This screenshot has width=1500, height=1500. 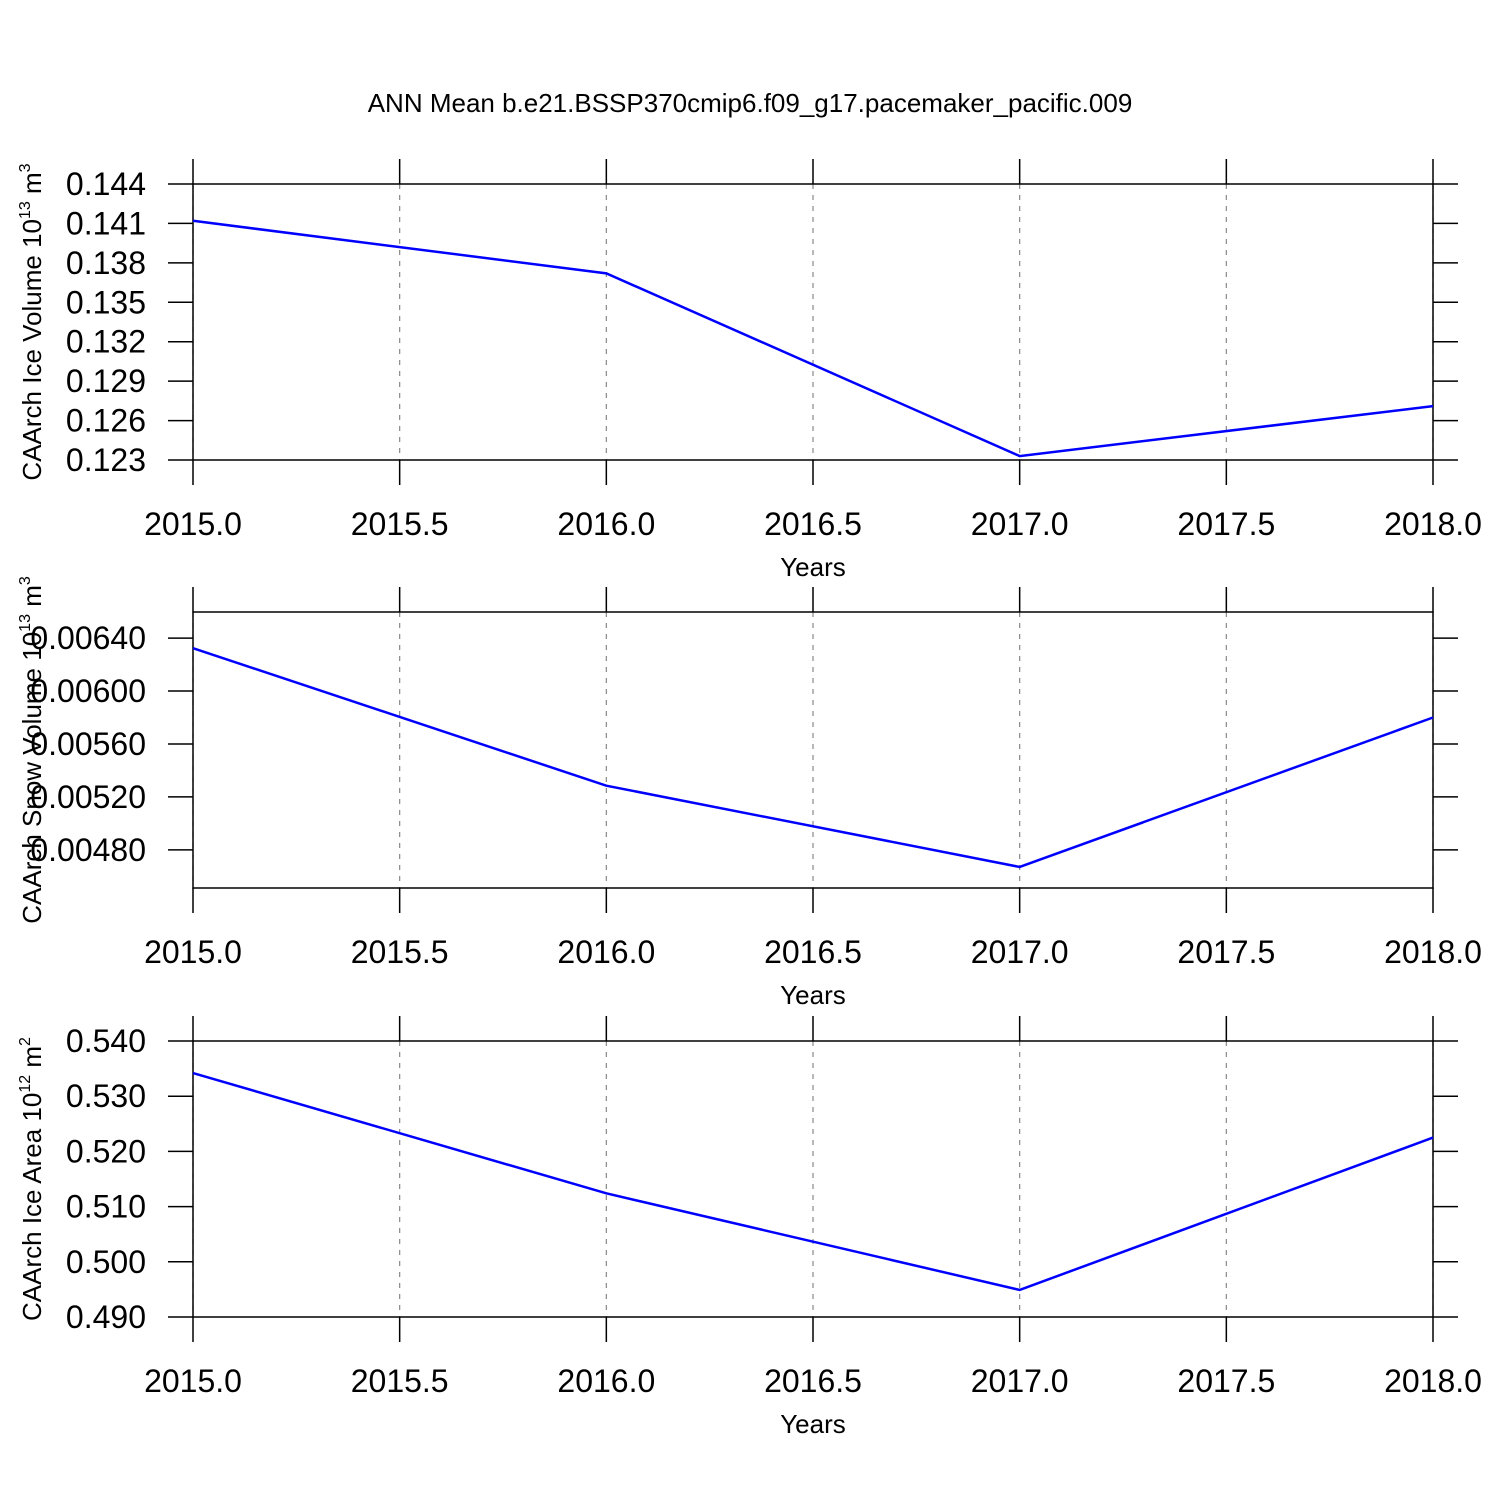 What do you see at coordinates (88, 797) in the screenshot?
I see `y-tick-label: 0.00520` at bounding box center [88, 797].